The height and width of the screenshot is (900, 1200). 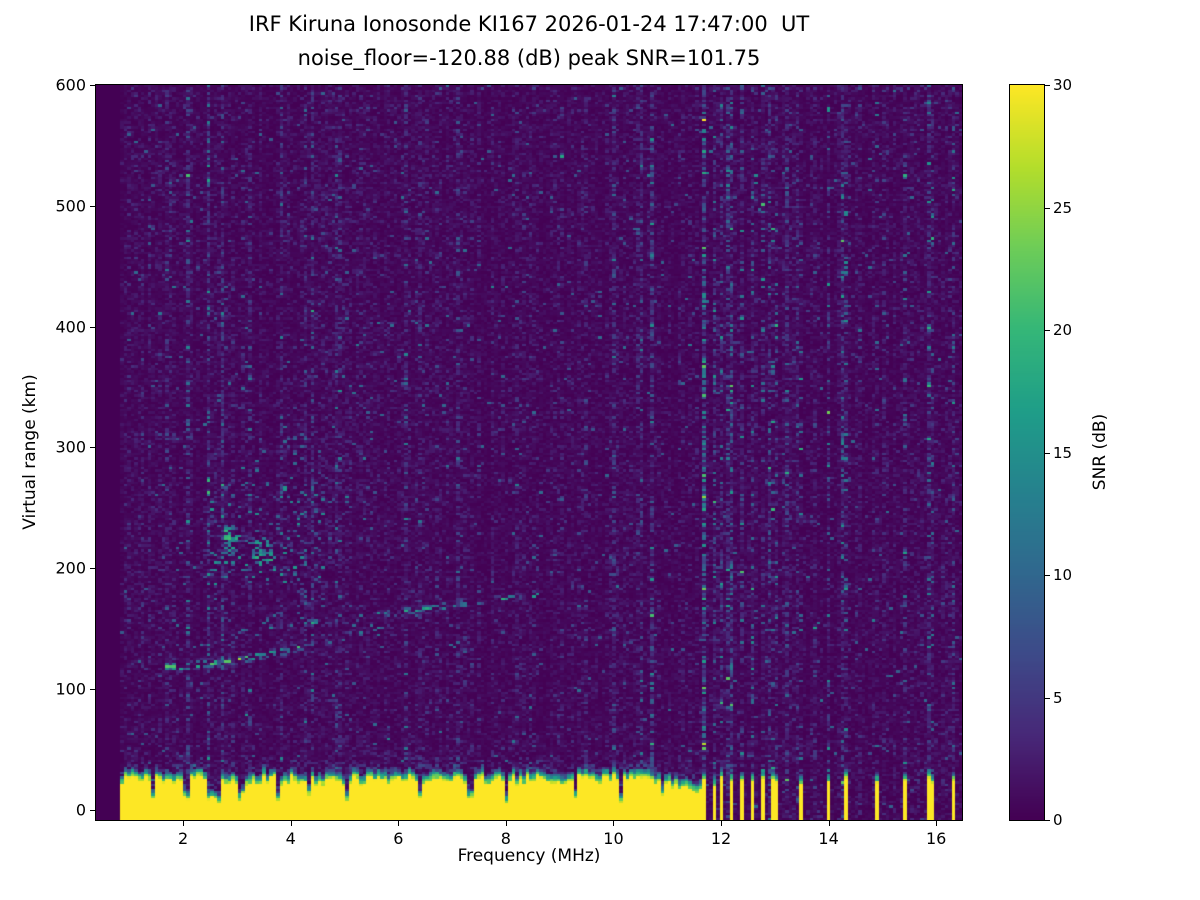 What do you see at coordinates (721, 838) in the screenshot?
I see `x-tick-label: 12` at bounding box center [721, 838].